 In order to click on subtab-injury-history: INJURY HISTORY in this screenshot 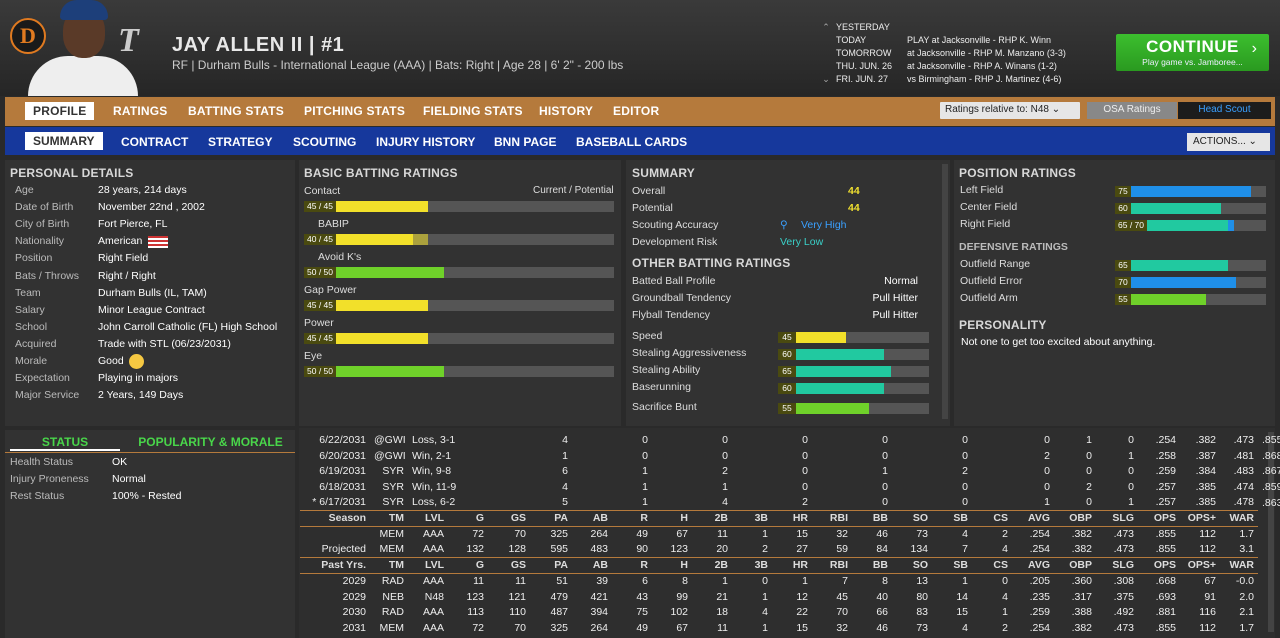, I will do `click(426, 142)`.